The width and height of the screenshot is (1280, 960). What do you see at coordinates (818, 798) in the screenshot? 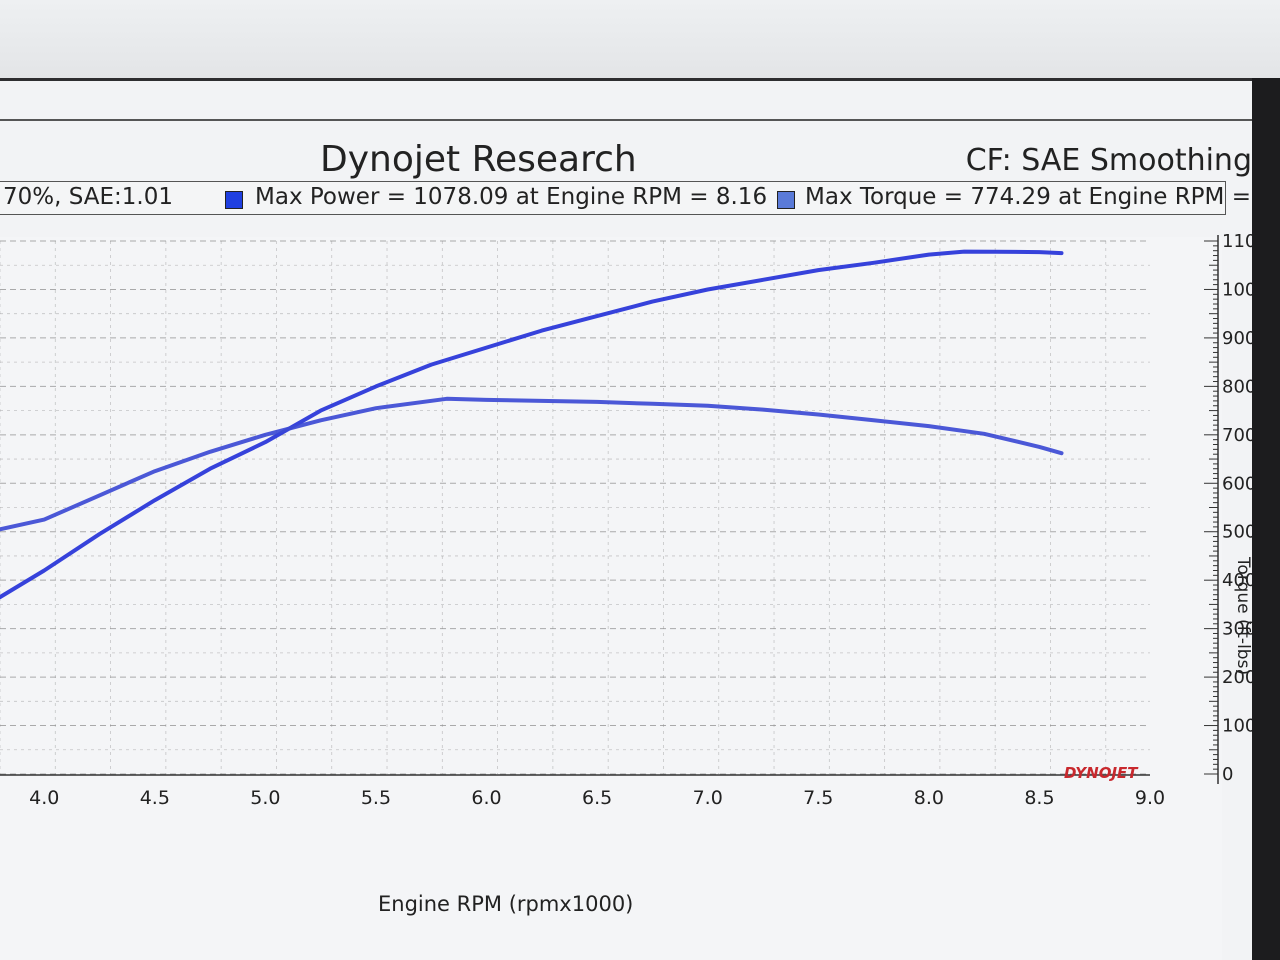
I see `x-tick-label: 7.5` at bounding box center [818, 798].